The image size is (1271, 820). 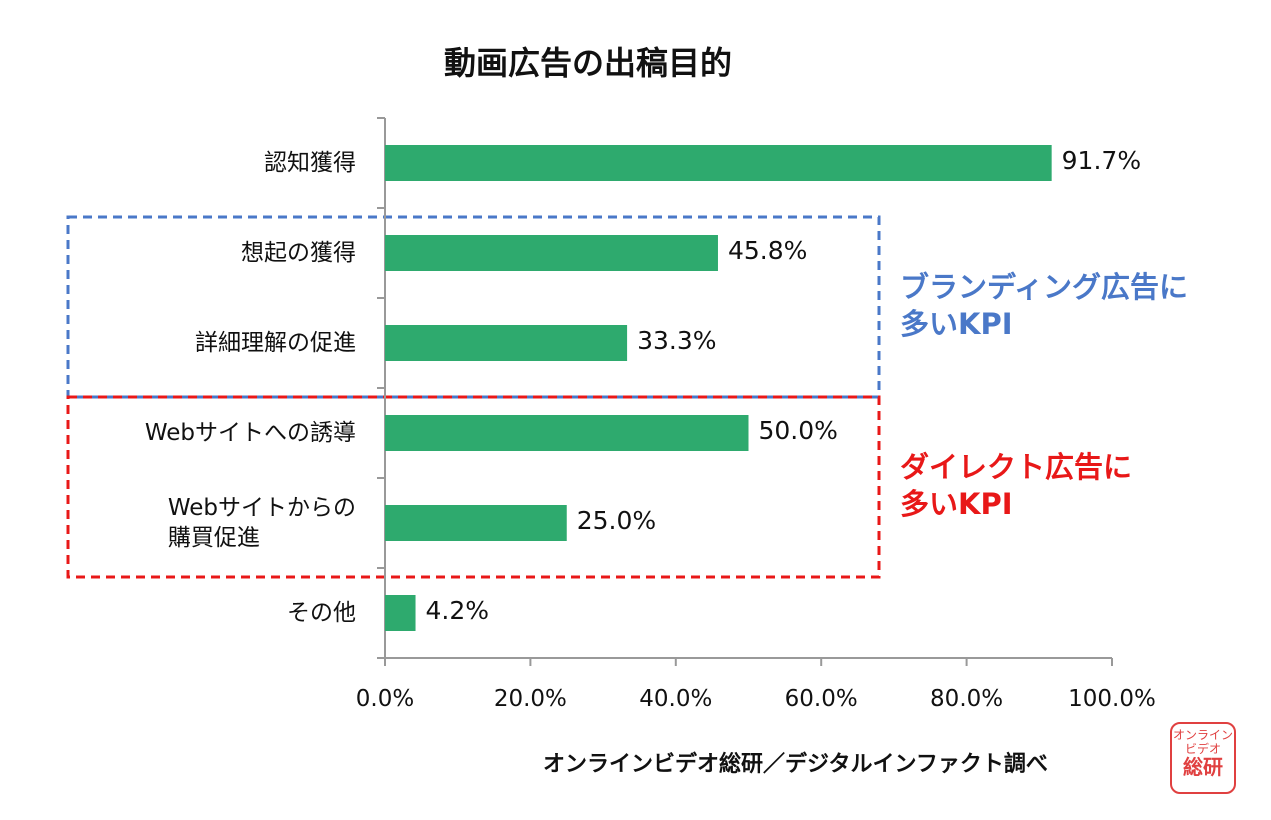 I want to click on source-note: オンラインビデオ総研／デジタルインファクト調べ, so click(x=795, y=764).